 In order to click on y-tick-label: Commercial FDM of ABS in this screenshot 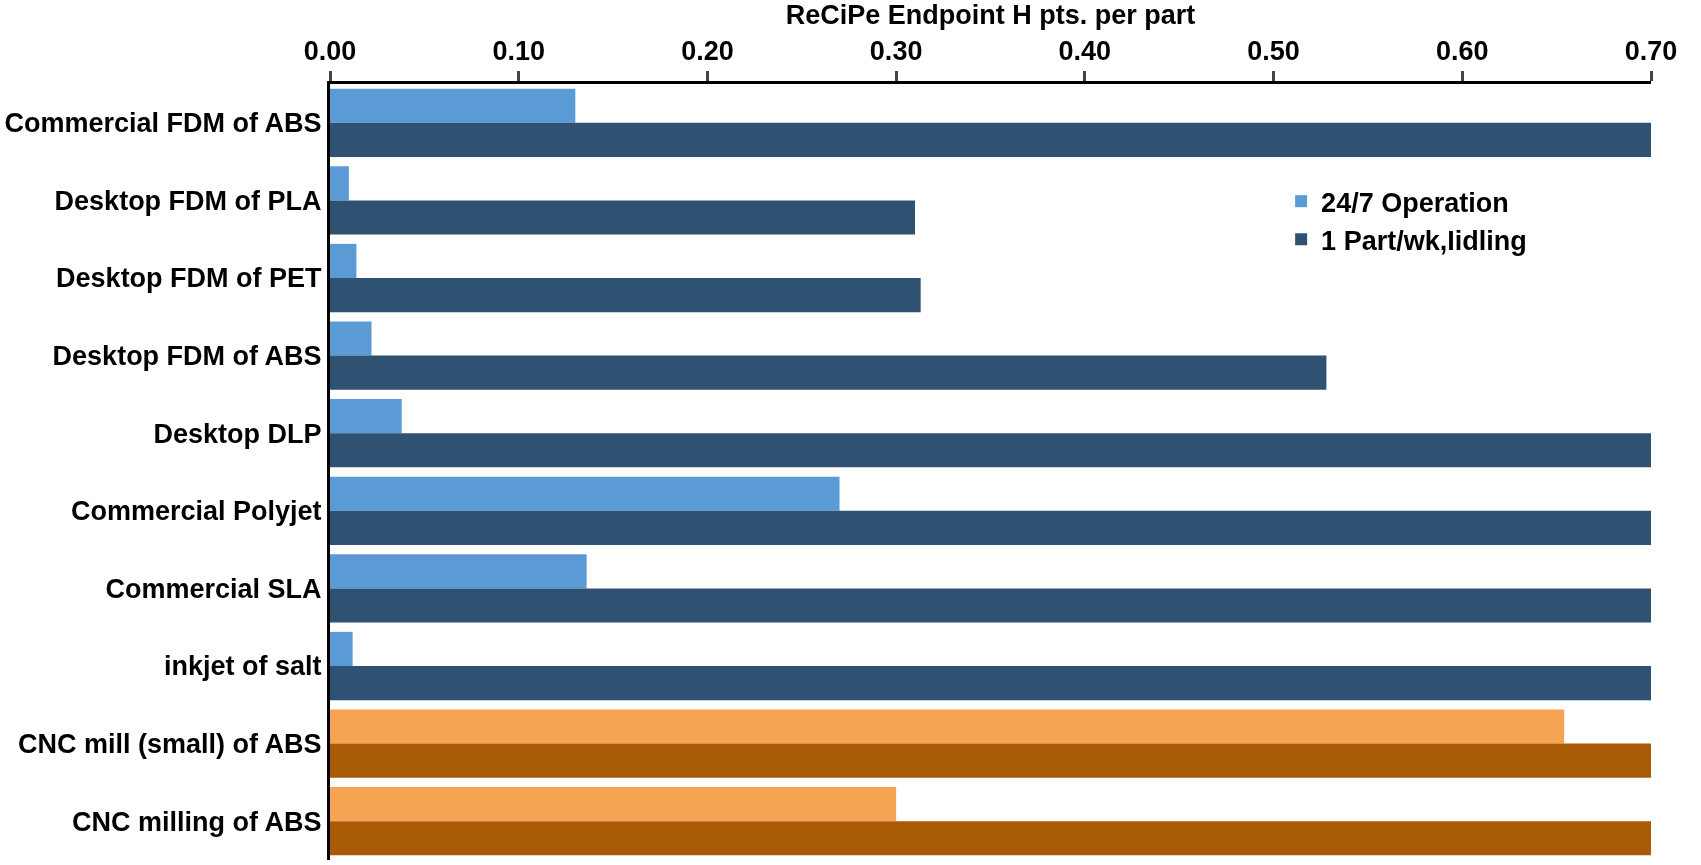, I will do `click(163, 123)`.